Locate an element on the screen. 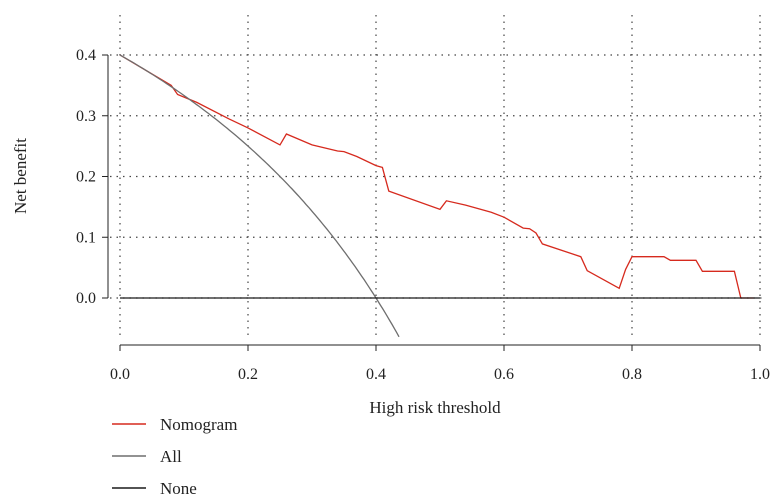 The width and height of the screenshot is (773, 494). y-axis-label: Net benefit is located at coordinates (20, 176).